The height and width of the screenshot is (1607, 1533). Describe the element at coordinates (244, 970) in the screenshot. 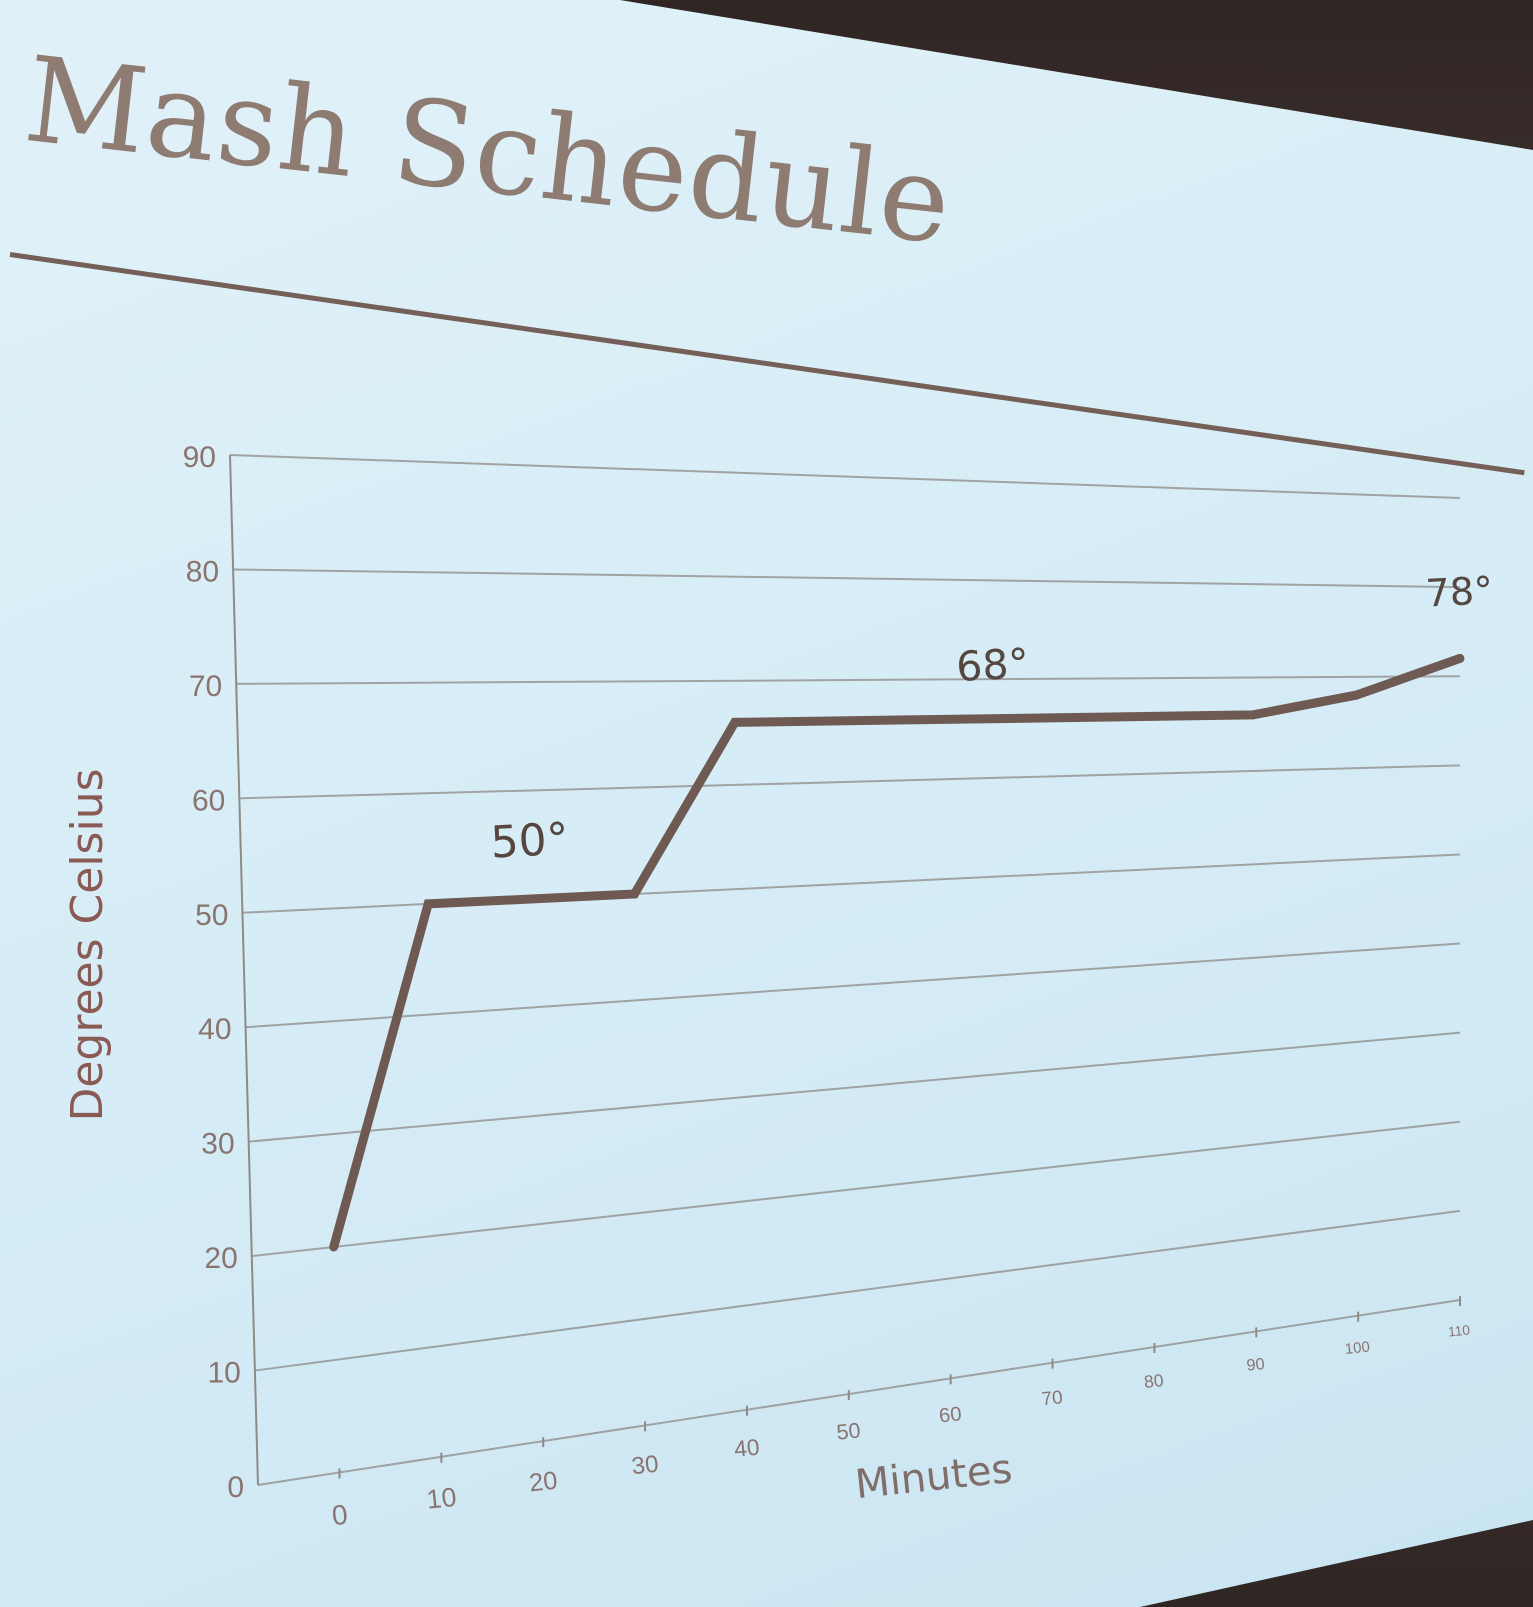

I see `y-axis-line` at that location.